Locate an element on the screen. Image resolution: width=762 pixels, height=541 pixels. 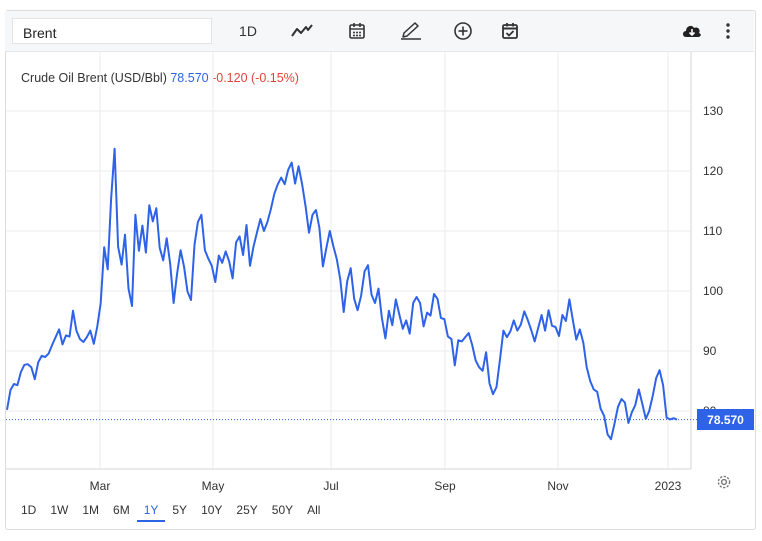
instrument-name: Crude Oil Brent (USD/Bbl) is located at coordinates (94, 78).